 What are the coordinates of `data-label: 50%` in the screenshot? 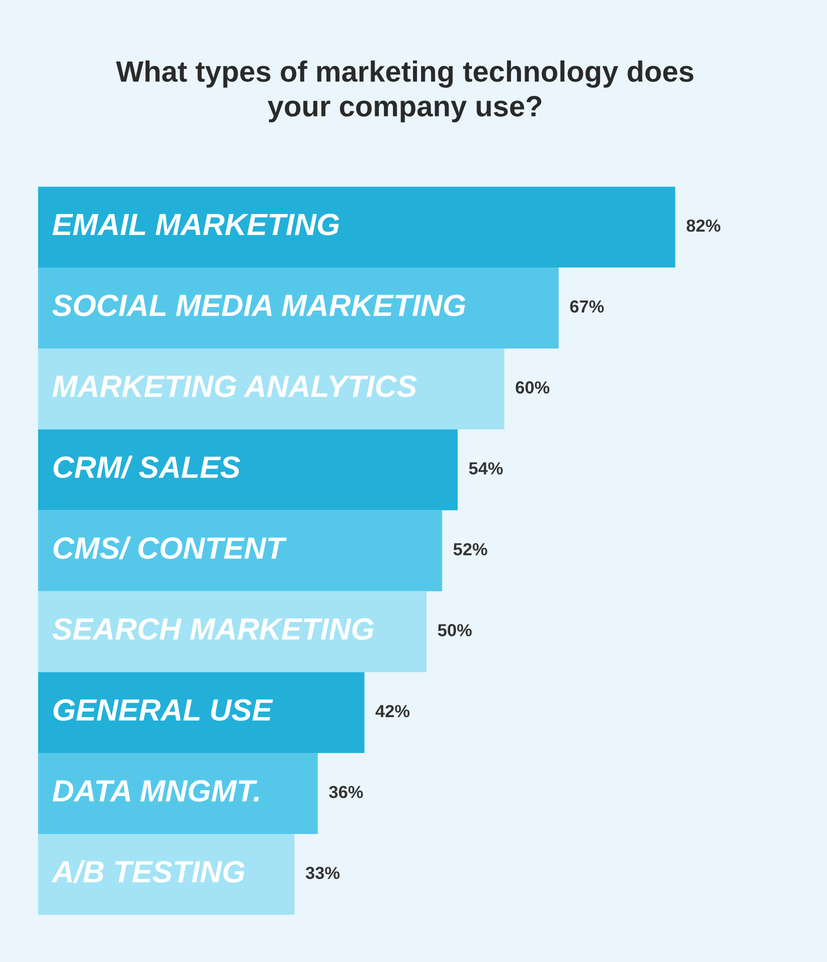 It's located at (455, 630).